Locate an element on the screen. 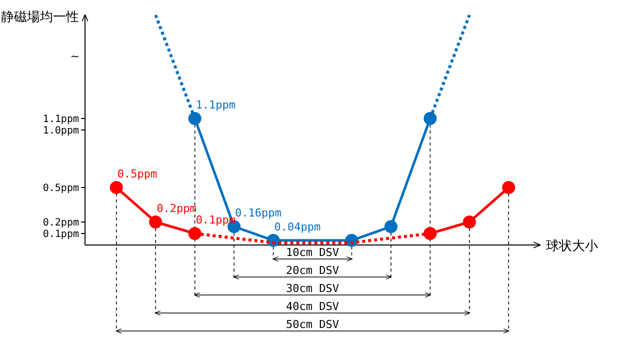 This screenshot has width=640, height=360. y-axis-title: 静磁場均一性 is located at coordinates (40, 17).